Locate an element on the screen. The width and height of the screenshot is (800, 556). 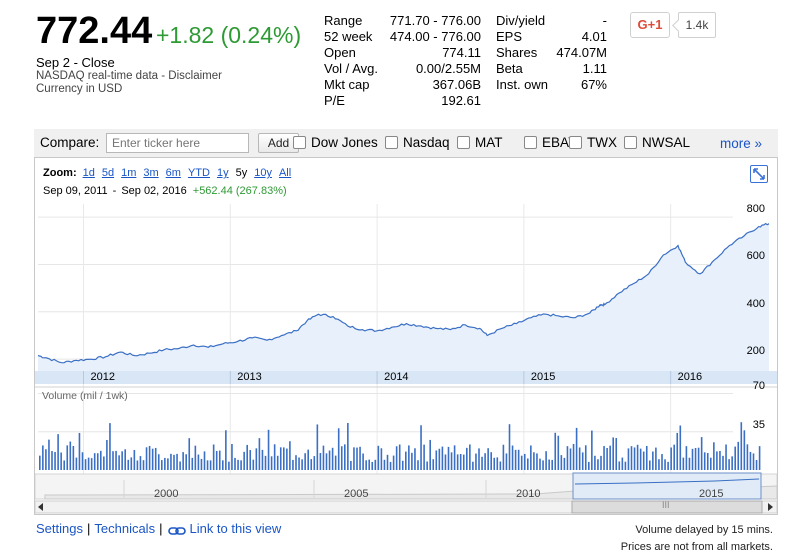
stat-row: Vol / Avg. 0.00/2.55M is located at coordinates (402, 69).